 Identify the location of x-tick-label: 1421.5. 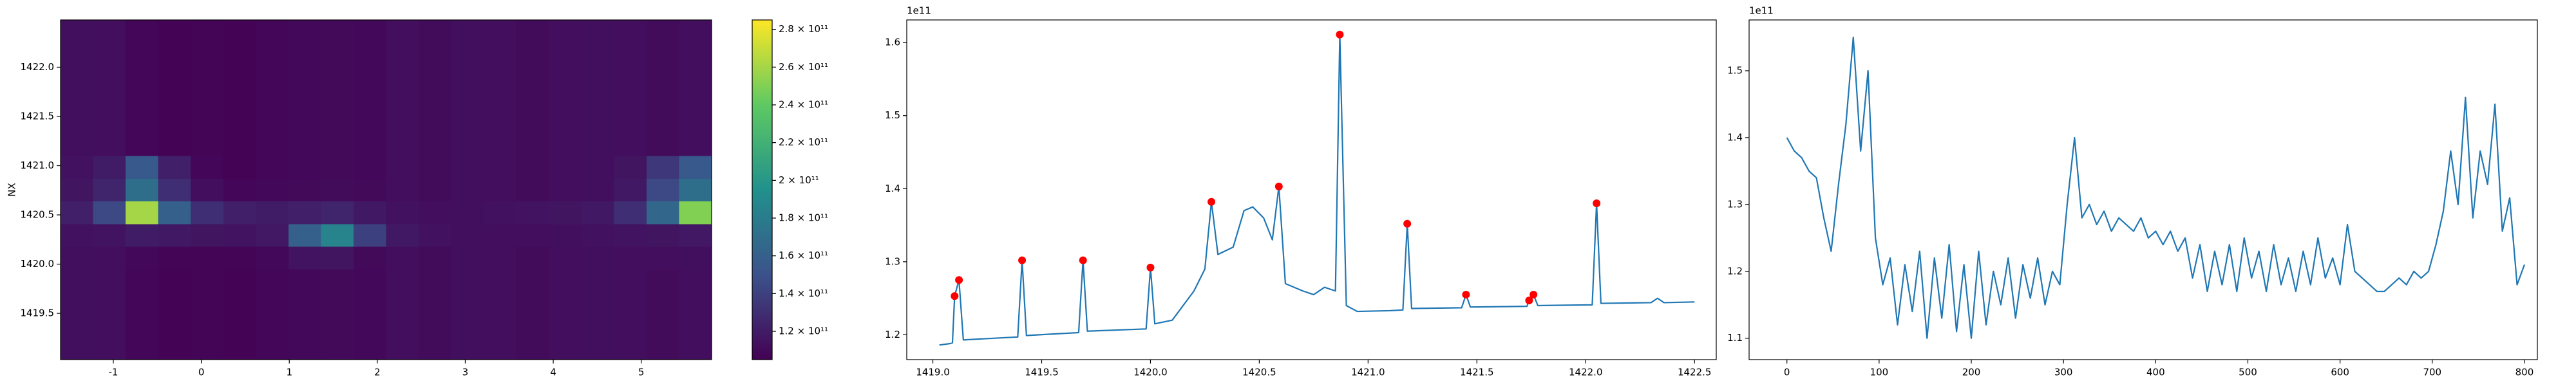
(1477, 372).